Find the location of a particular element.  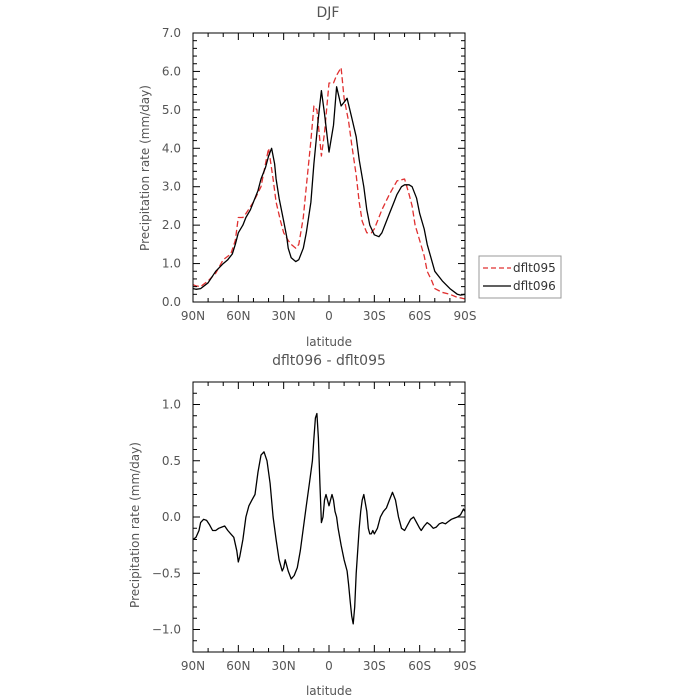

bottom-y-tick-labels: −1.0 −0.5 0.0 0.5 1.0 is located at coordinates (166, 517).